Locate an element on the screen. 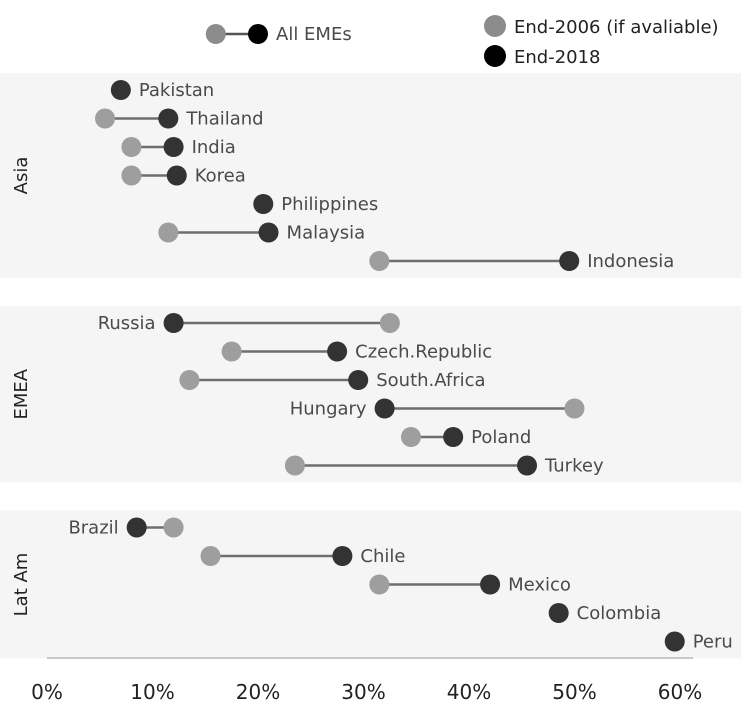 The height and width of the screenshot is (713, 741). row-south-africa: South.Africa is located at coordinates (332, 380).